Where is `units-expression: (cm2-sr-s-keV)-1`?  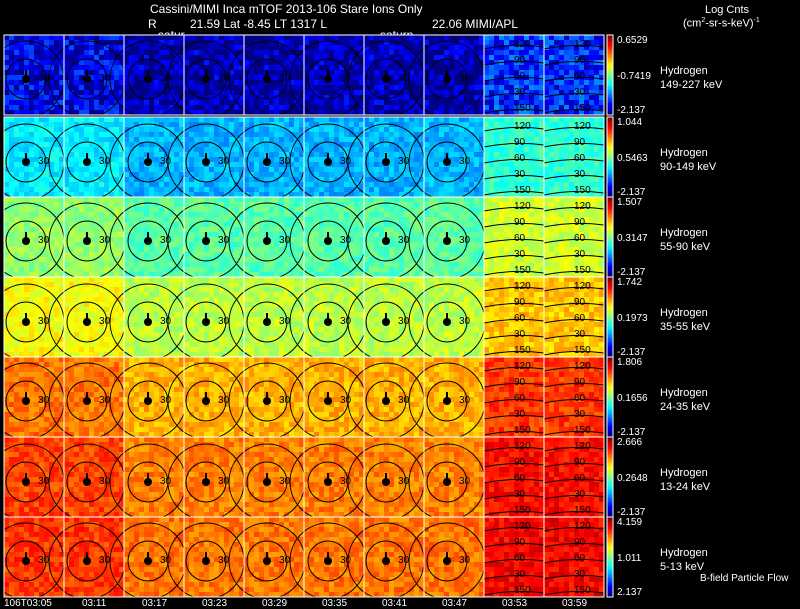 units-expression: (cm2-sr-s-keV)-1 is located at coordinates (721, 23).